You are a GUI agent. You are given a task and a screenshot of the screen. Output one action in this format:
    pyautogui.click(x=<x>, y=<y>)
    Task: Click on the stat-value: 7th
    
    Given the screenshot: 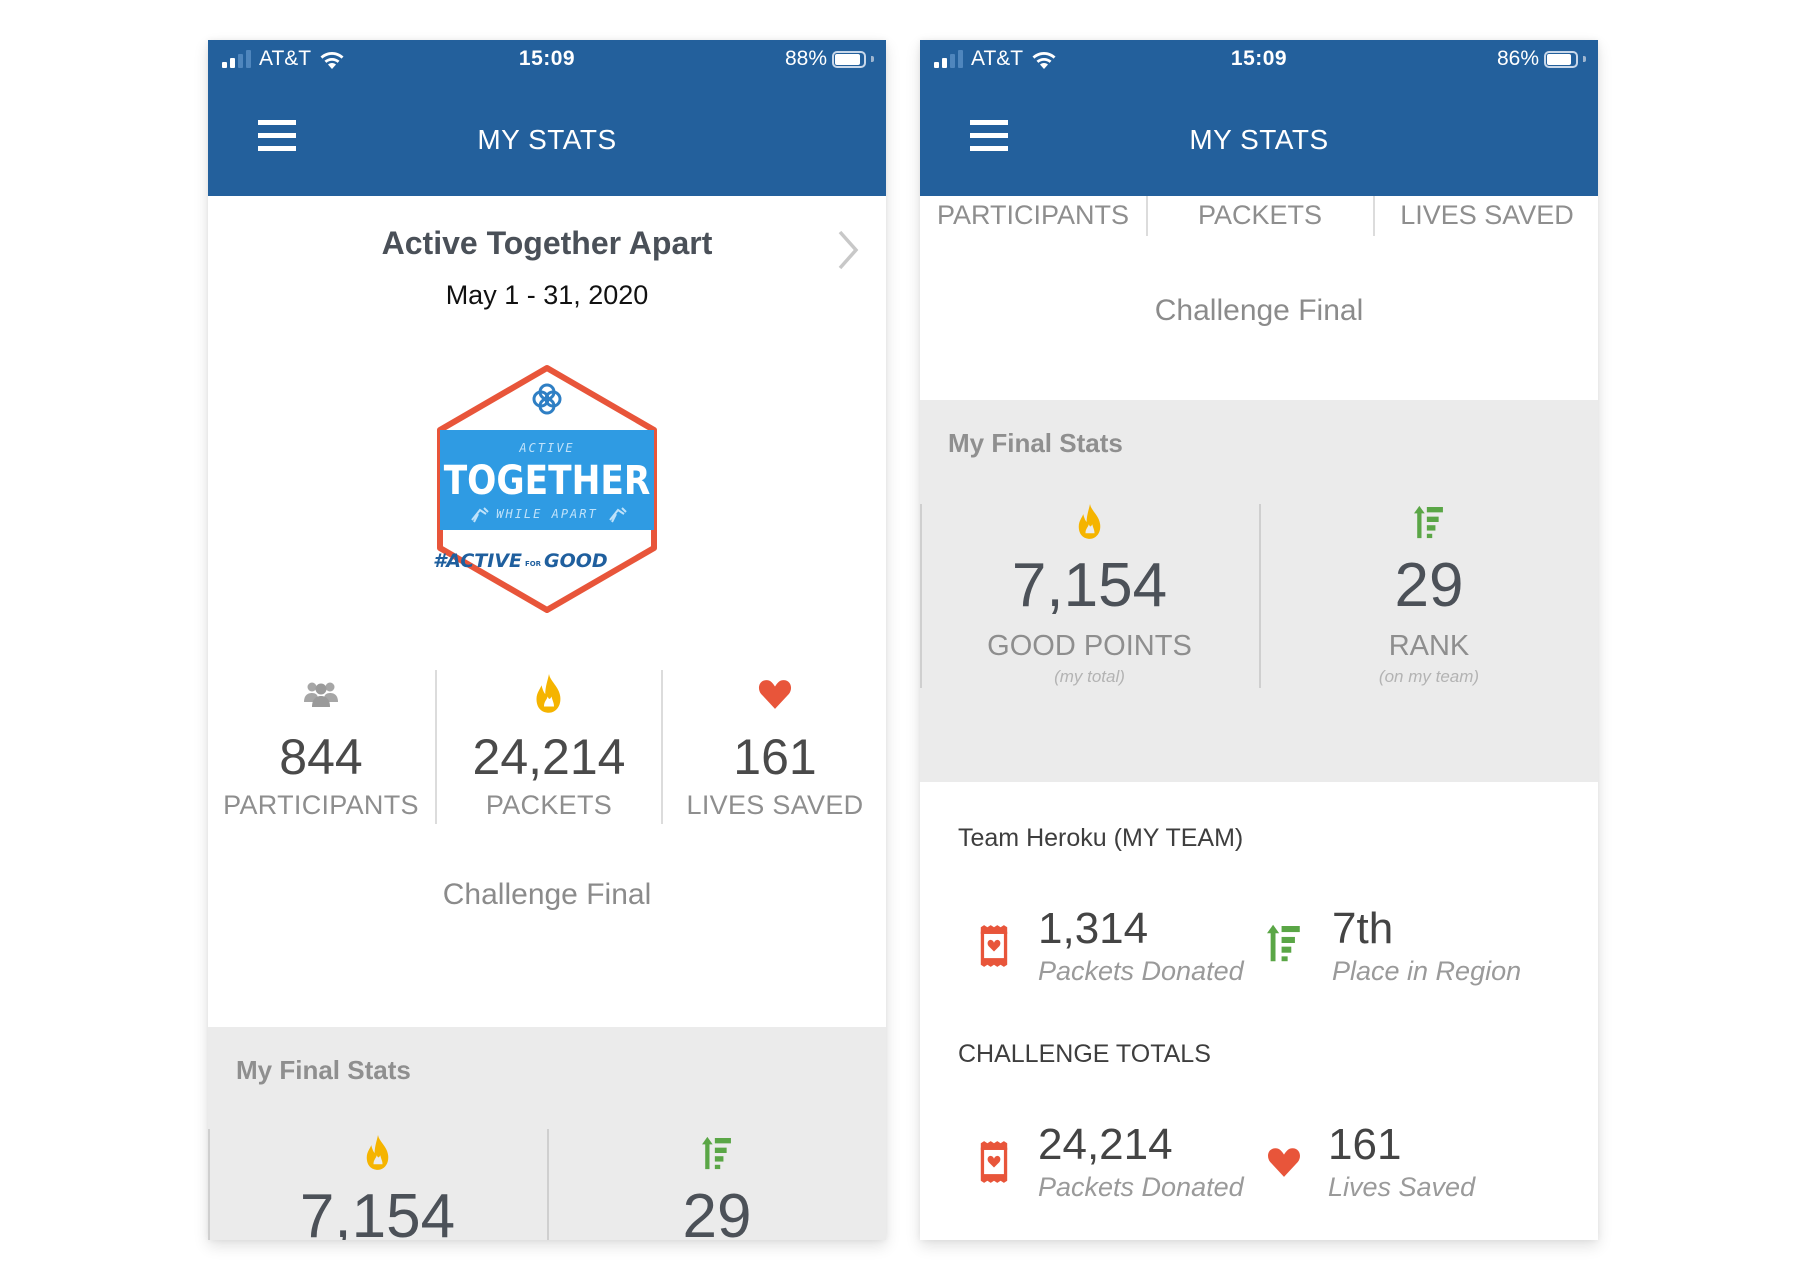 What is the action you would take?
    pyautogui.click(x=1363, y=928)
    